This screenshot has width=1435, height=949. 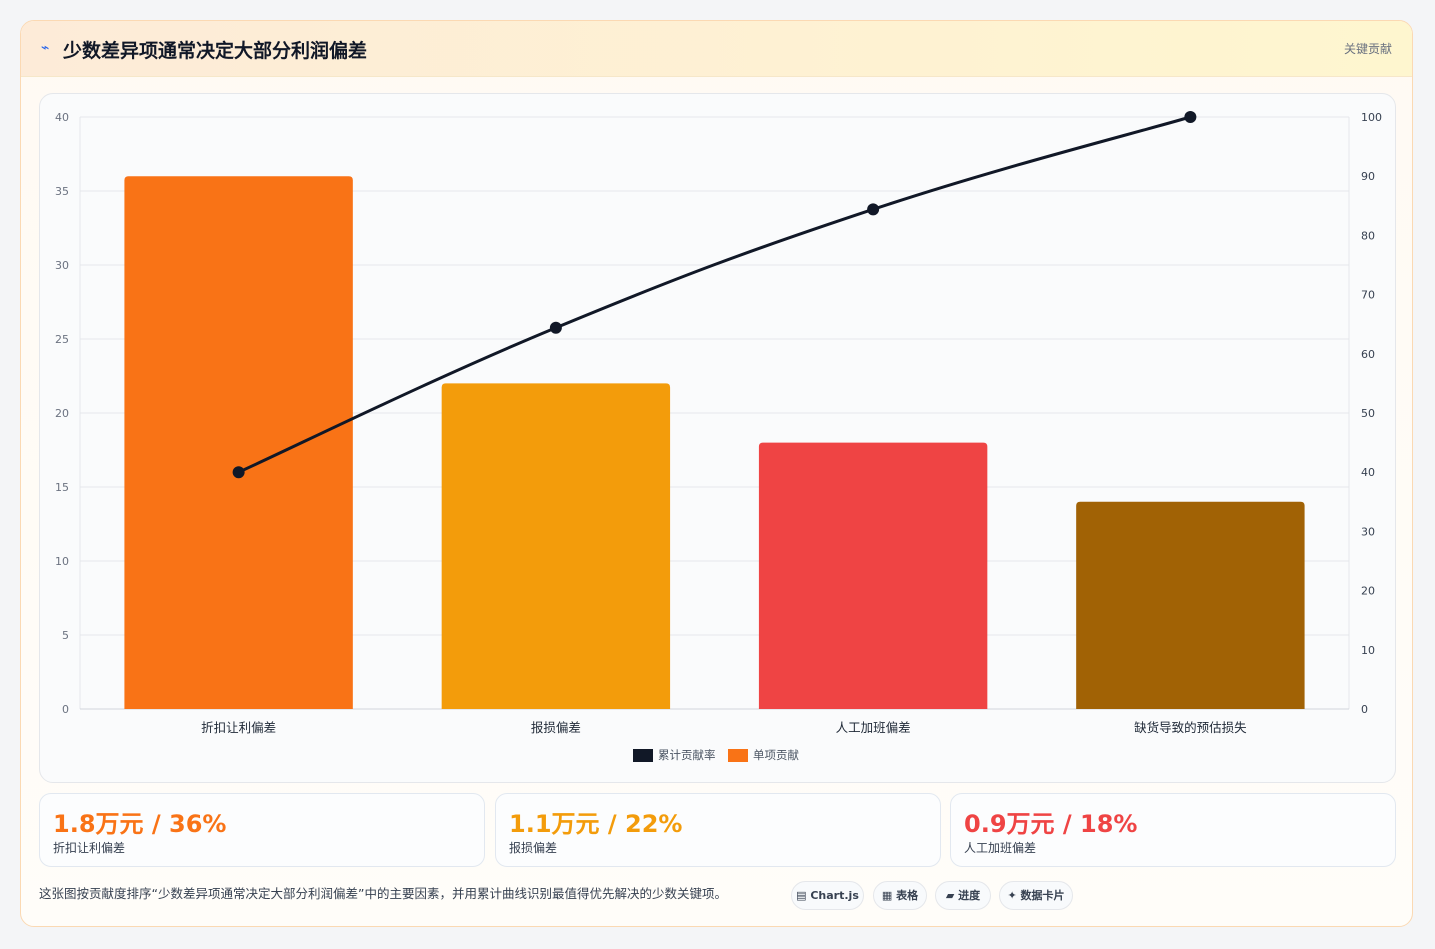 I want to click on y-right-tick-label: 100, so click(x=1371, y=117).